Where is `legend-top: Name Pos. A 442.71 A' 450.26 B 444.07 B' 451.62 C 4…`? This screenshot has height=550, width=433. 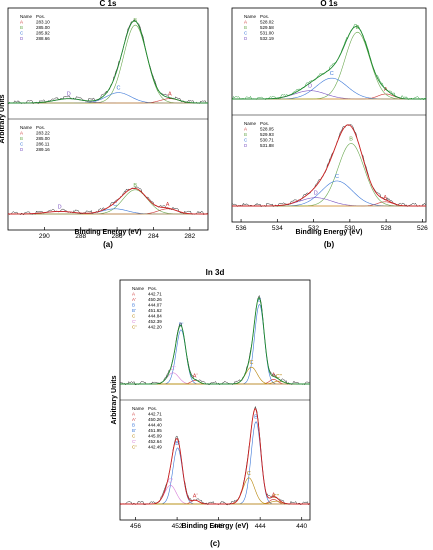 legend-top: Name Pos. A 442.71 A' 450.26 B 444.07 B' 451.62 C 4… is located at coordinates (147, 308).